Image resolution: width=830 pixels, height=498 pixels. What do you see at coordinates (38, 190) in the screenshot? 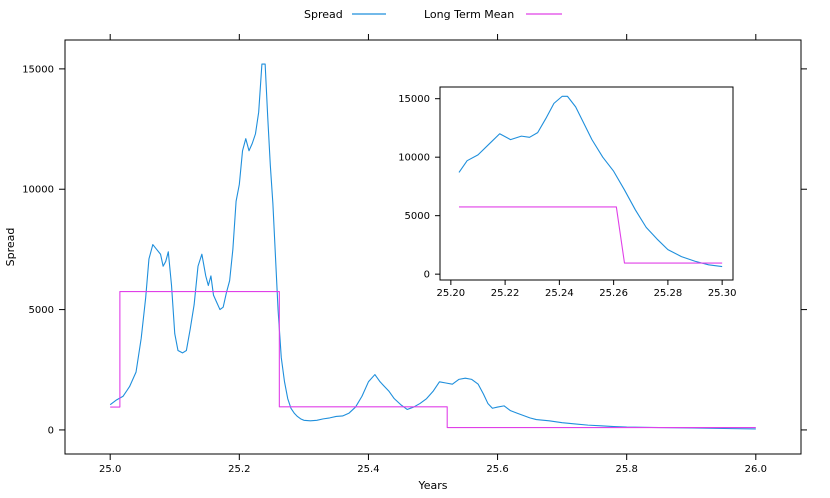
I see `main-y-tick-label: 10000` at bounding box center [38, 190].